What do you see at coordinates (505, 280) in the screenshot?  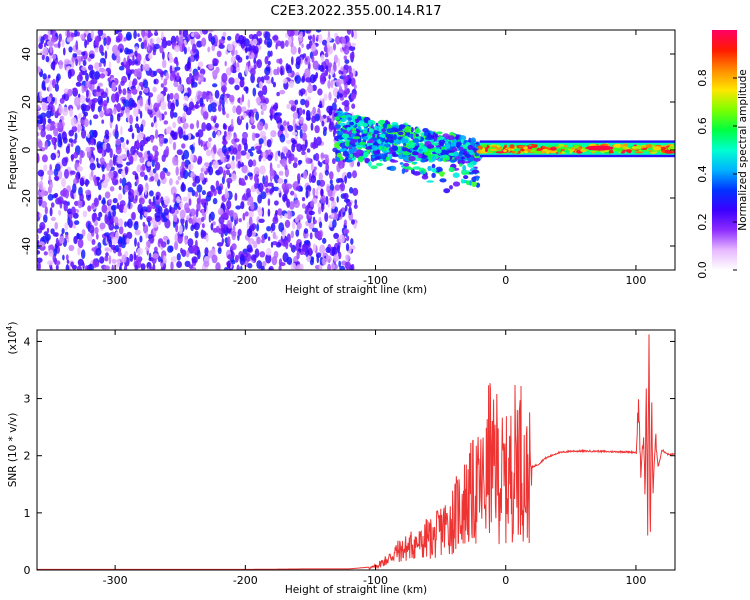 I see `x-tick-label: 0` at bounding box center [505, 280].